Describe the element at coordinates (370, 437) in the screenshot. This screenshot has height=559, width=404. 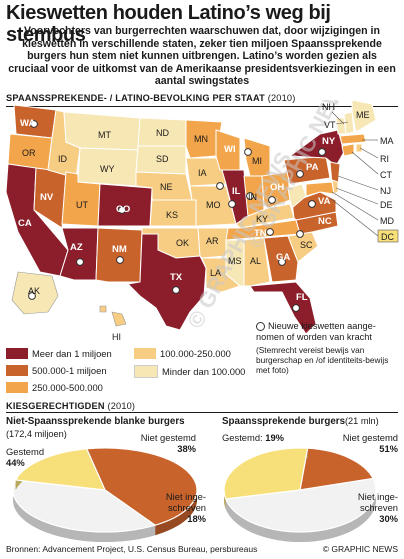
I see `pie-right-not-voted-text: Niet gestemd` at that location.